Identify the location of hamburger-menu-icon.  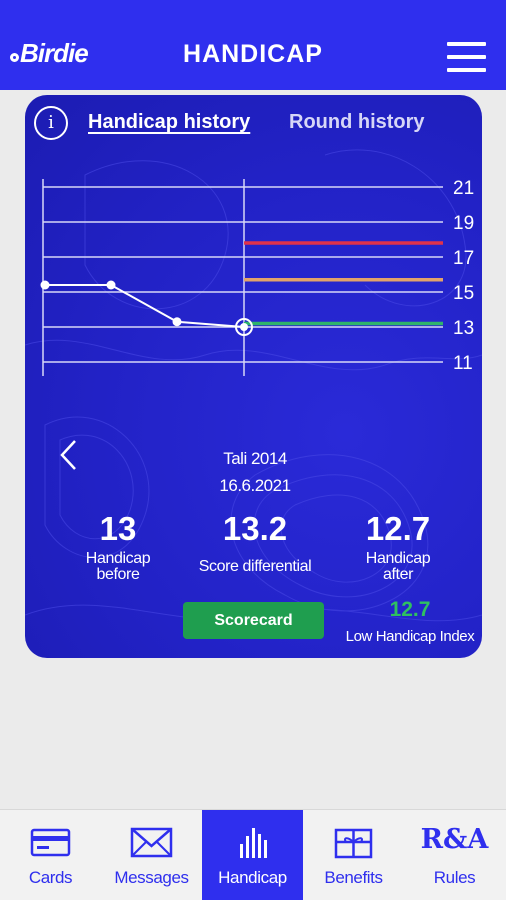
(466, 57).